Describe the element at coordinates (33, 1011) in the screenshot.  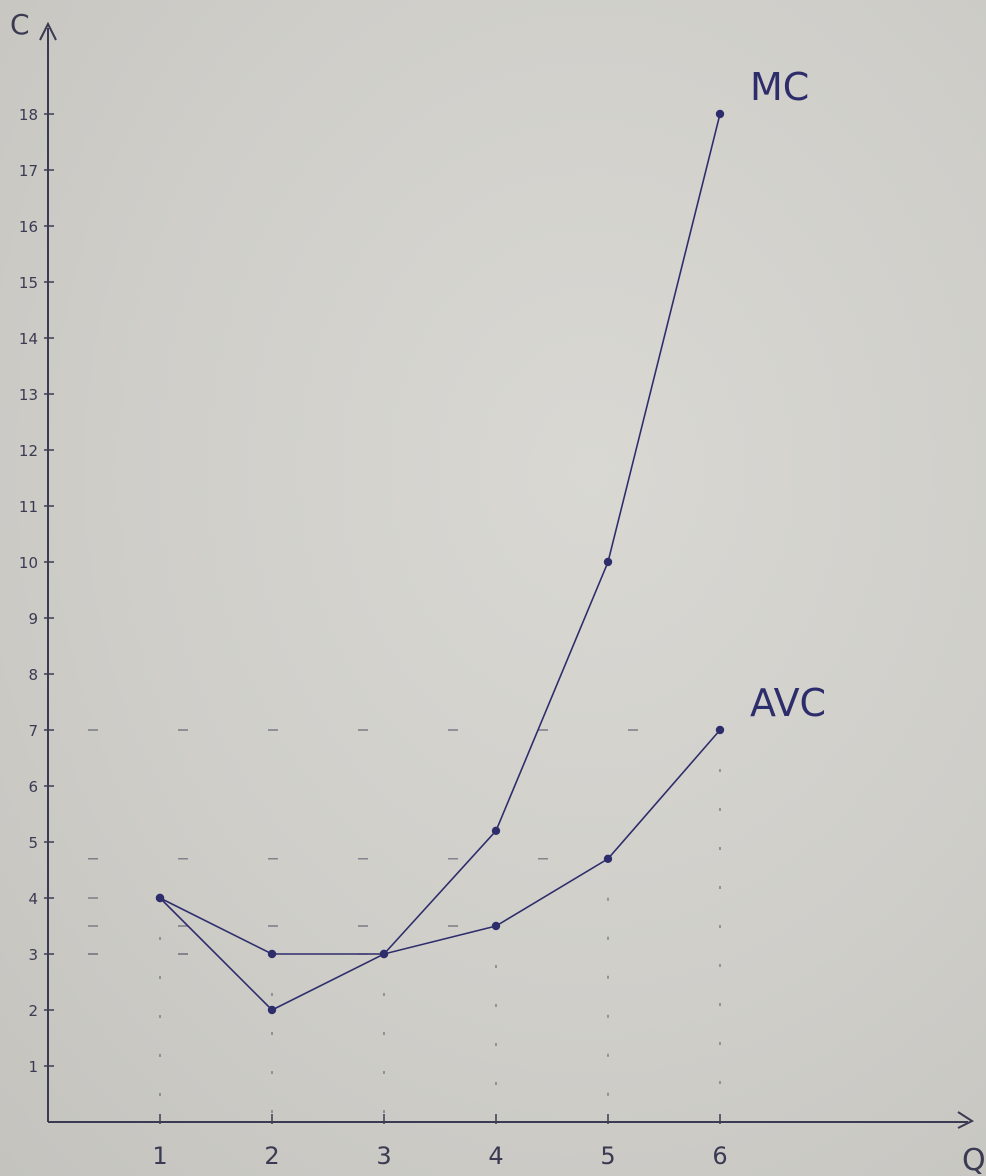
I see `y-tick-label: 2` at that location.